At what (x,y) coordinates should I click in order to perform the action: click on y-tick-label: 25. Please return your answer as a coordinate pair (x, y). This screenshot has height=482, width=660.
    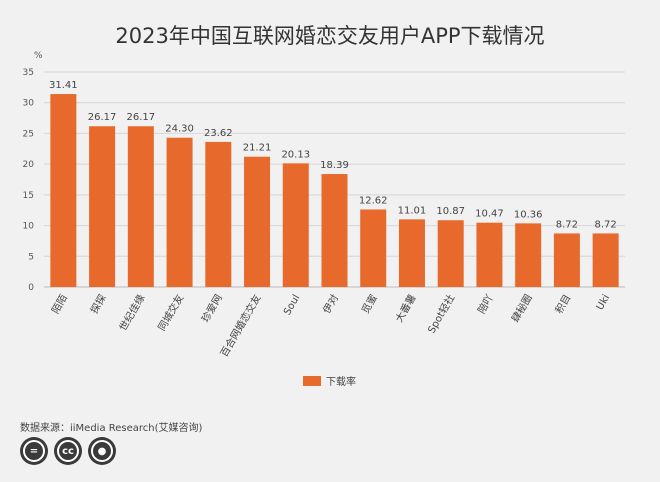
    Looking at the image, I should click on (28, 134).